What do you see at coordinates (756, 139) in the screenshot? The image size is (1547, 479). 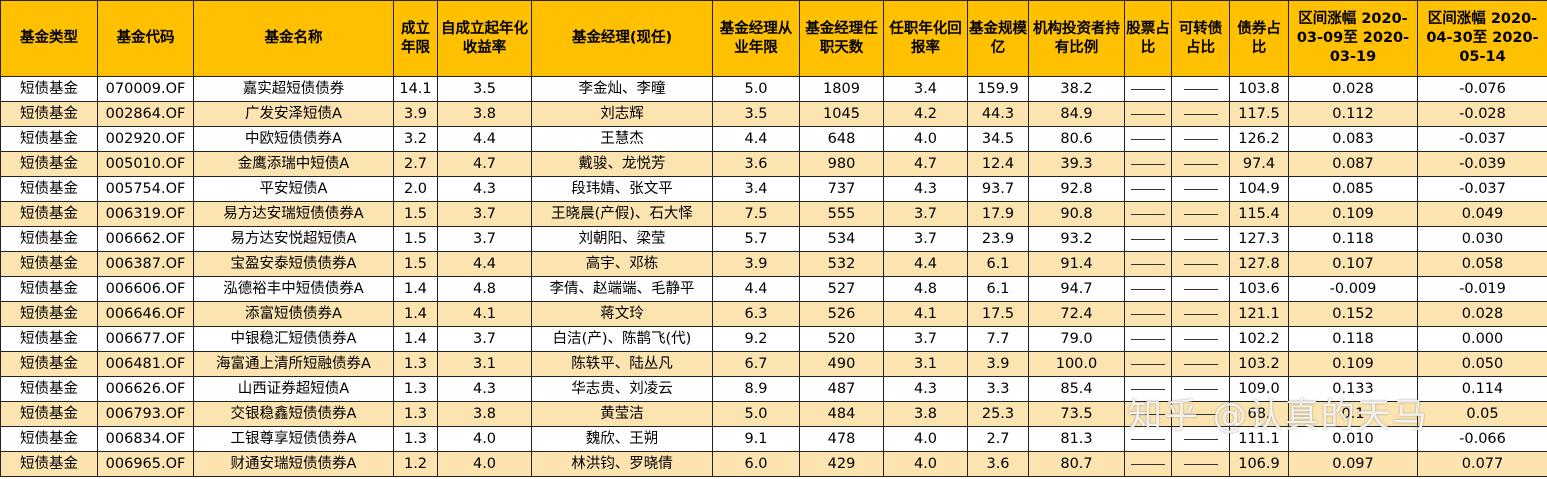 I see `table-cell: 4.4` at bounding box center [756, 139].